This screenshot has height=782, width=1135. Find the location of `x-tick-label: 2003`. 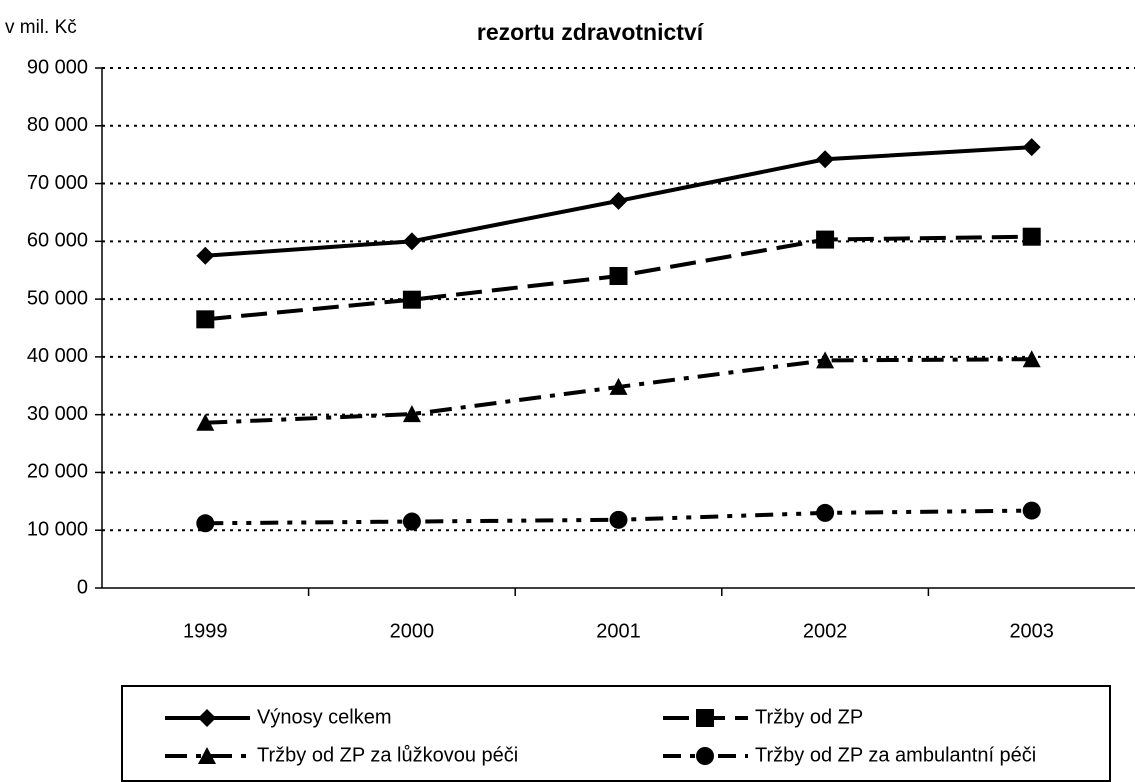

x-tick-label: 2003 is located at coordinates (1031, 631).